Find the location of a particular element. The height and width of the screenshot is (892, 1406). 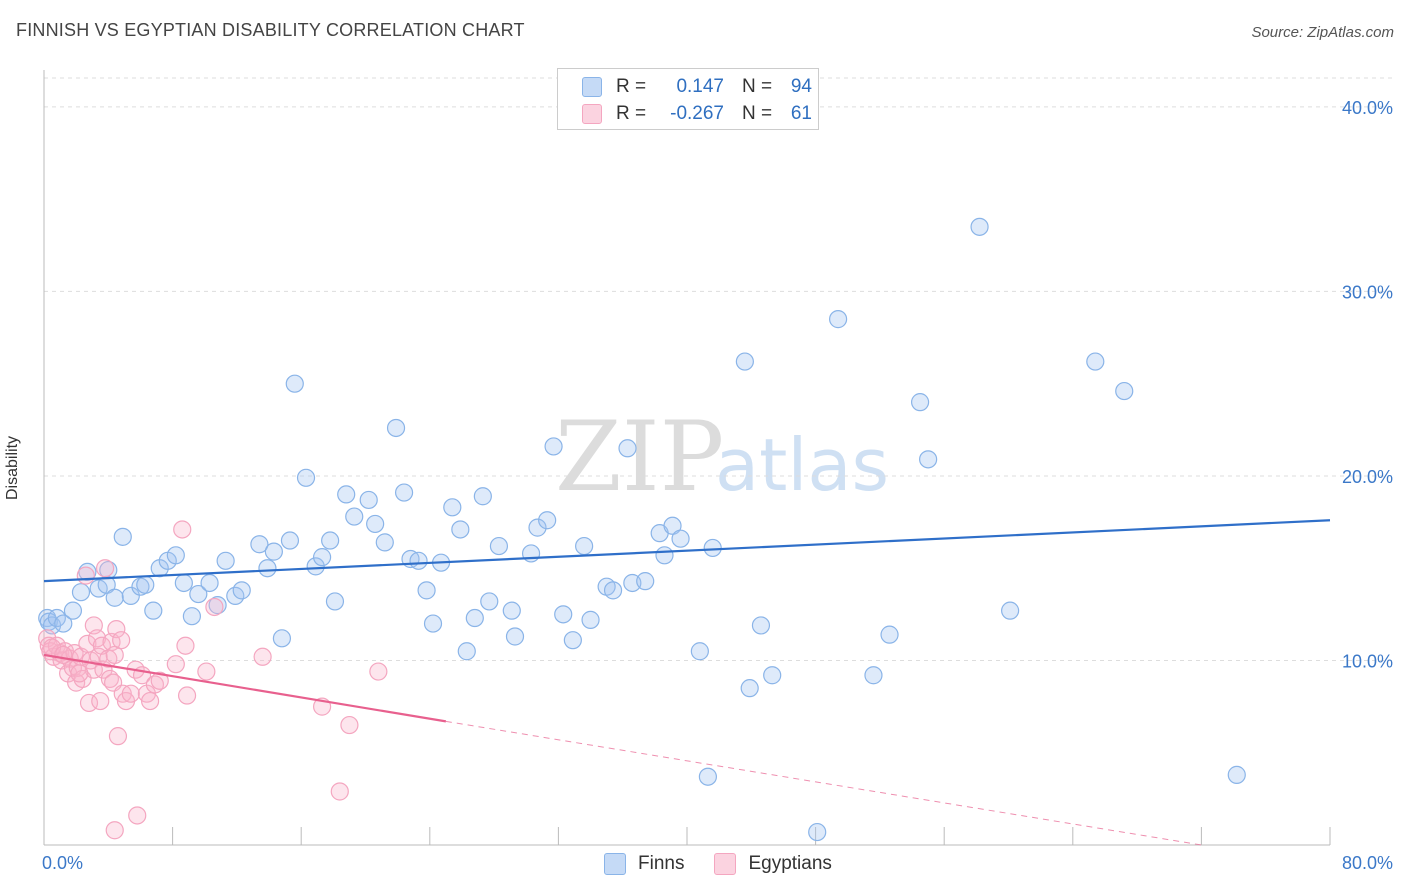

r-value: -0.267 is located at coordinates (697, 113).